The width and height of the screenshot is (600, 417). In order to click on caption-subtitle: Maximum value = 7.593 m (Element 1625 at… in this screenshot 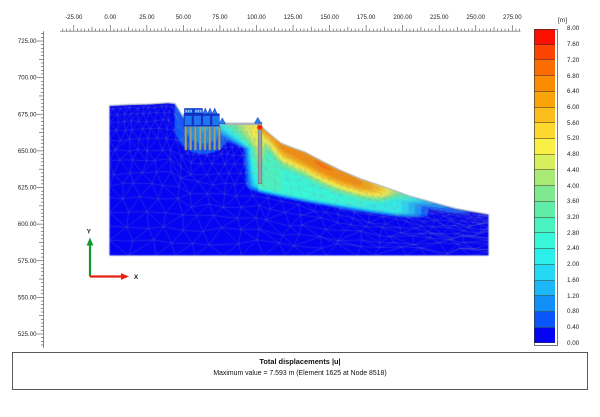, I will do `click(300, 373)`.